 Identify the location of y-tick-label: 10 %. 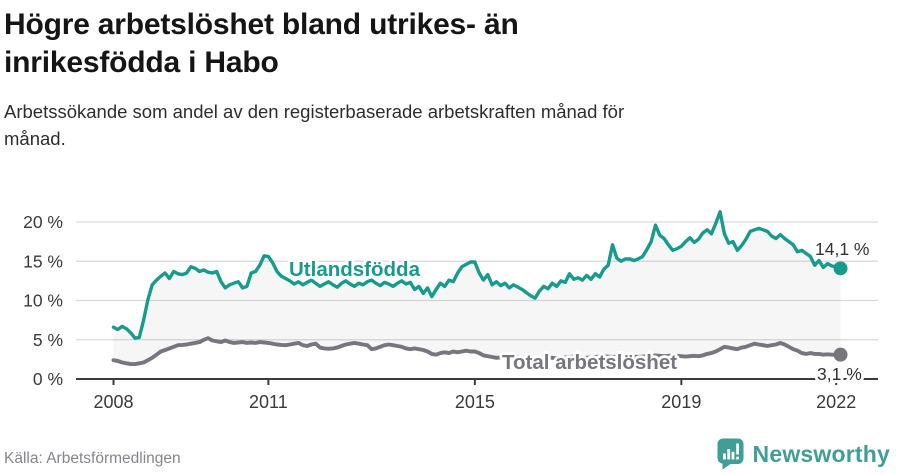
(43, 301).